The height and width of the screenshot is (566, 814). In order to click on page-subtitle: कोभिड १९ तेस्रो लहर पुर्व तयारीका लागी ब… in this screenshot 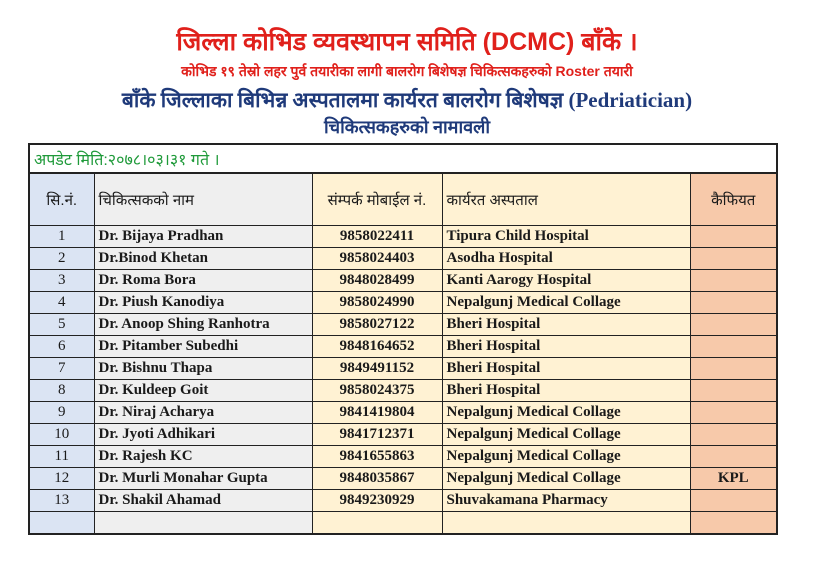, I will do `click(407, 71)`.